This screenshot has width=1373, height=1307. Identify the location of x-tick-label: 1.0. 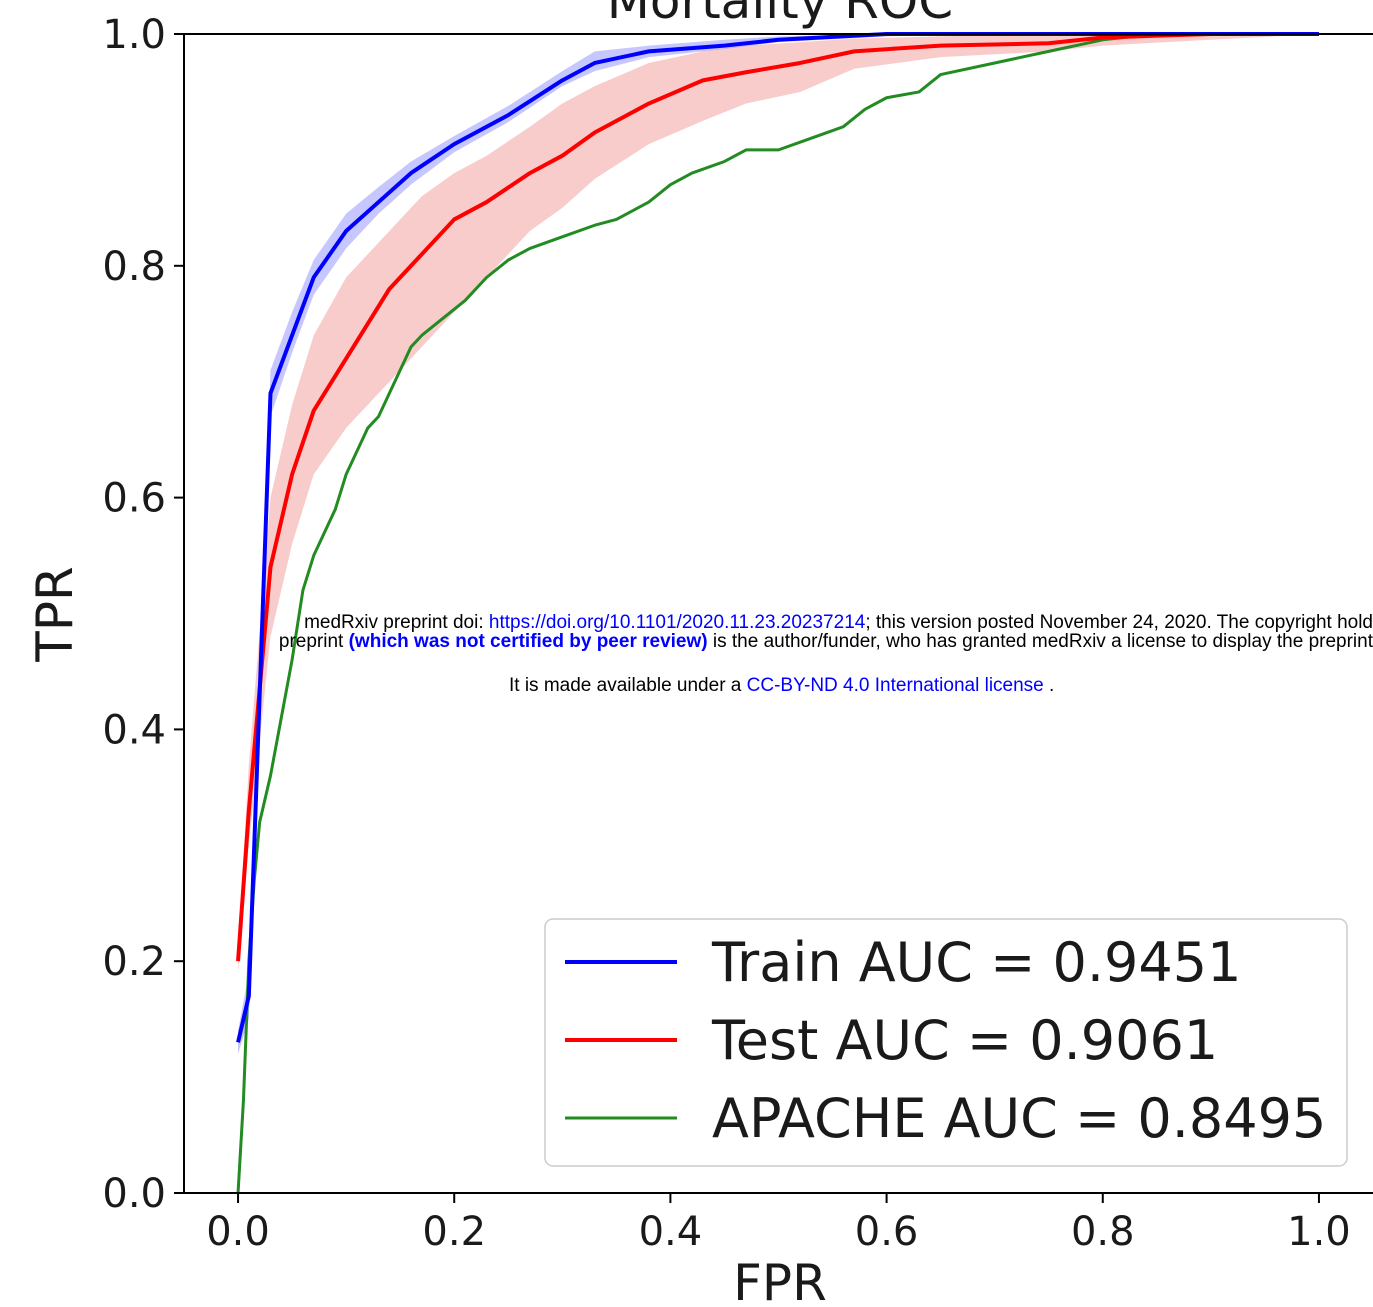
(1319, 1232).